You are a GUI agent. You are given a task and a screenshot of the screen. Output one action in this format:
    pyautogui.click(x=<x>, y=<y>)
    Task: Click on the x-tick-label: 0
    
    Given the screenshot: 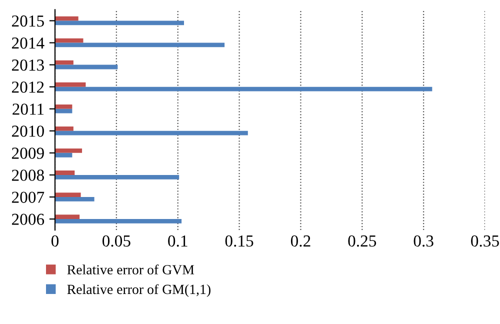 What is the action you would take?
    pyautogui.click(x=55, y=241)
    